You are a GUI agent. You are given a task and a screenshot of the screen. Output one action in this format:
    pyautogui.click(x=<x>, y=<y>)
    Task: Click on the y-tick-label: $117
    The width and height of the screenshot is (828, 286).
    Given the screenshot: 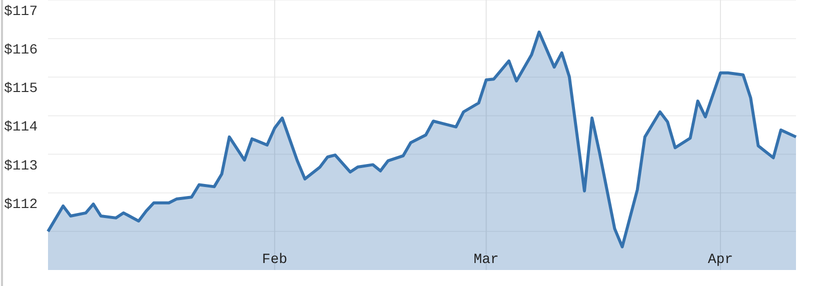 What is the action you would take?
    pyautogui.click(x=21, y=12)
    